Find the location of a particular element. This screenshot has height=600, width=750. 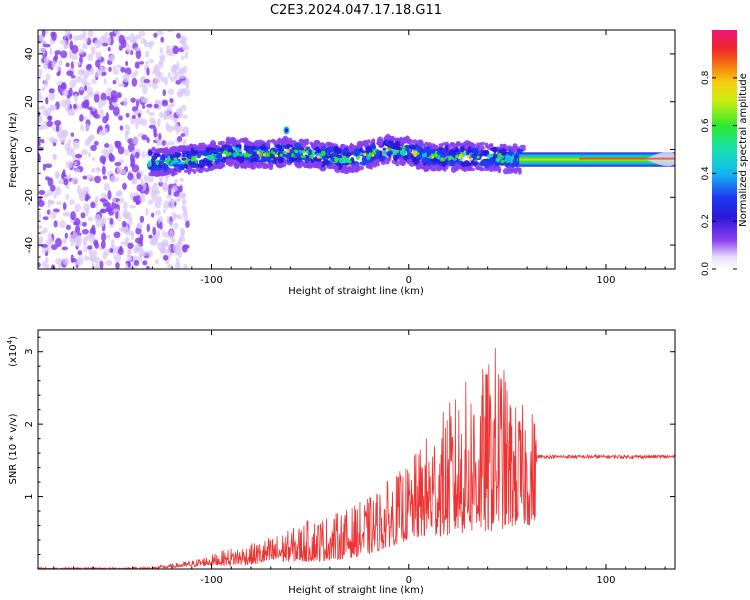

colorbar-gradient is located at coordinates (724, 149).